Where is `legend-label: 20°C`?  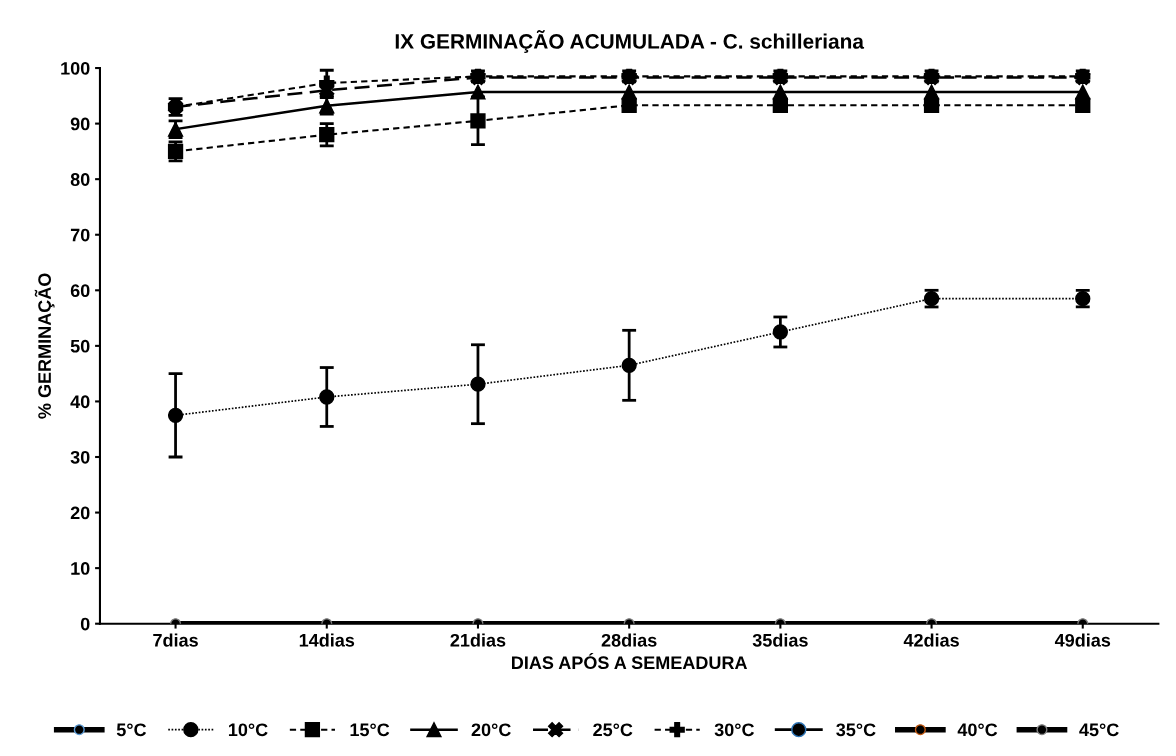
legend-label: 20°C is located at coordinates (491, 730).